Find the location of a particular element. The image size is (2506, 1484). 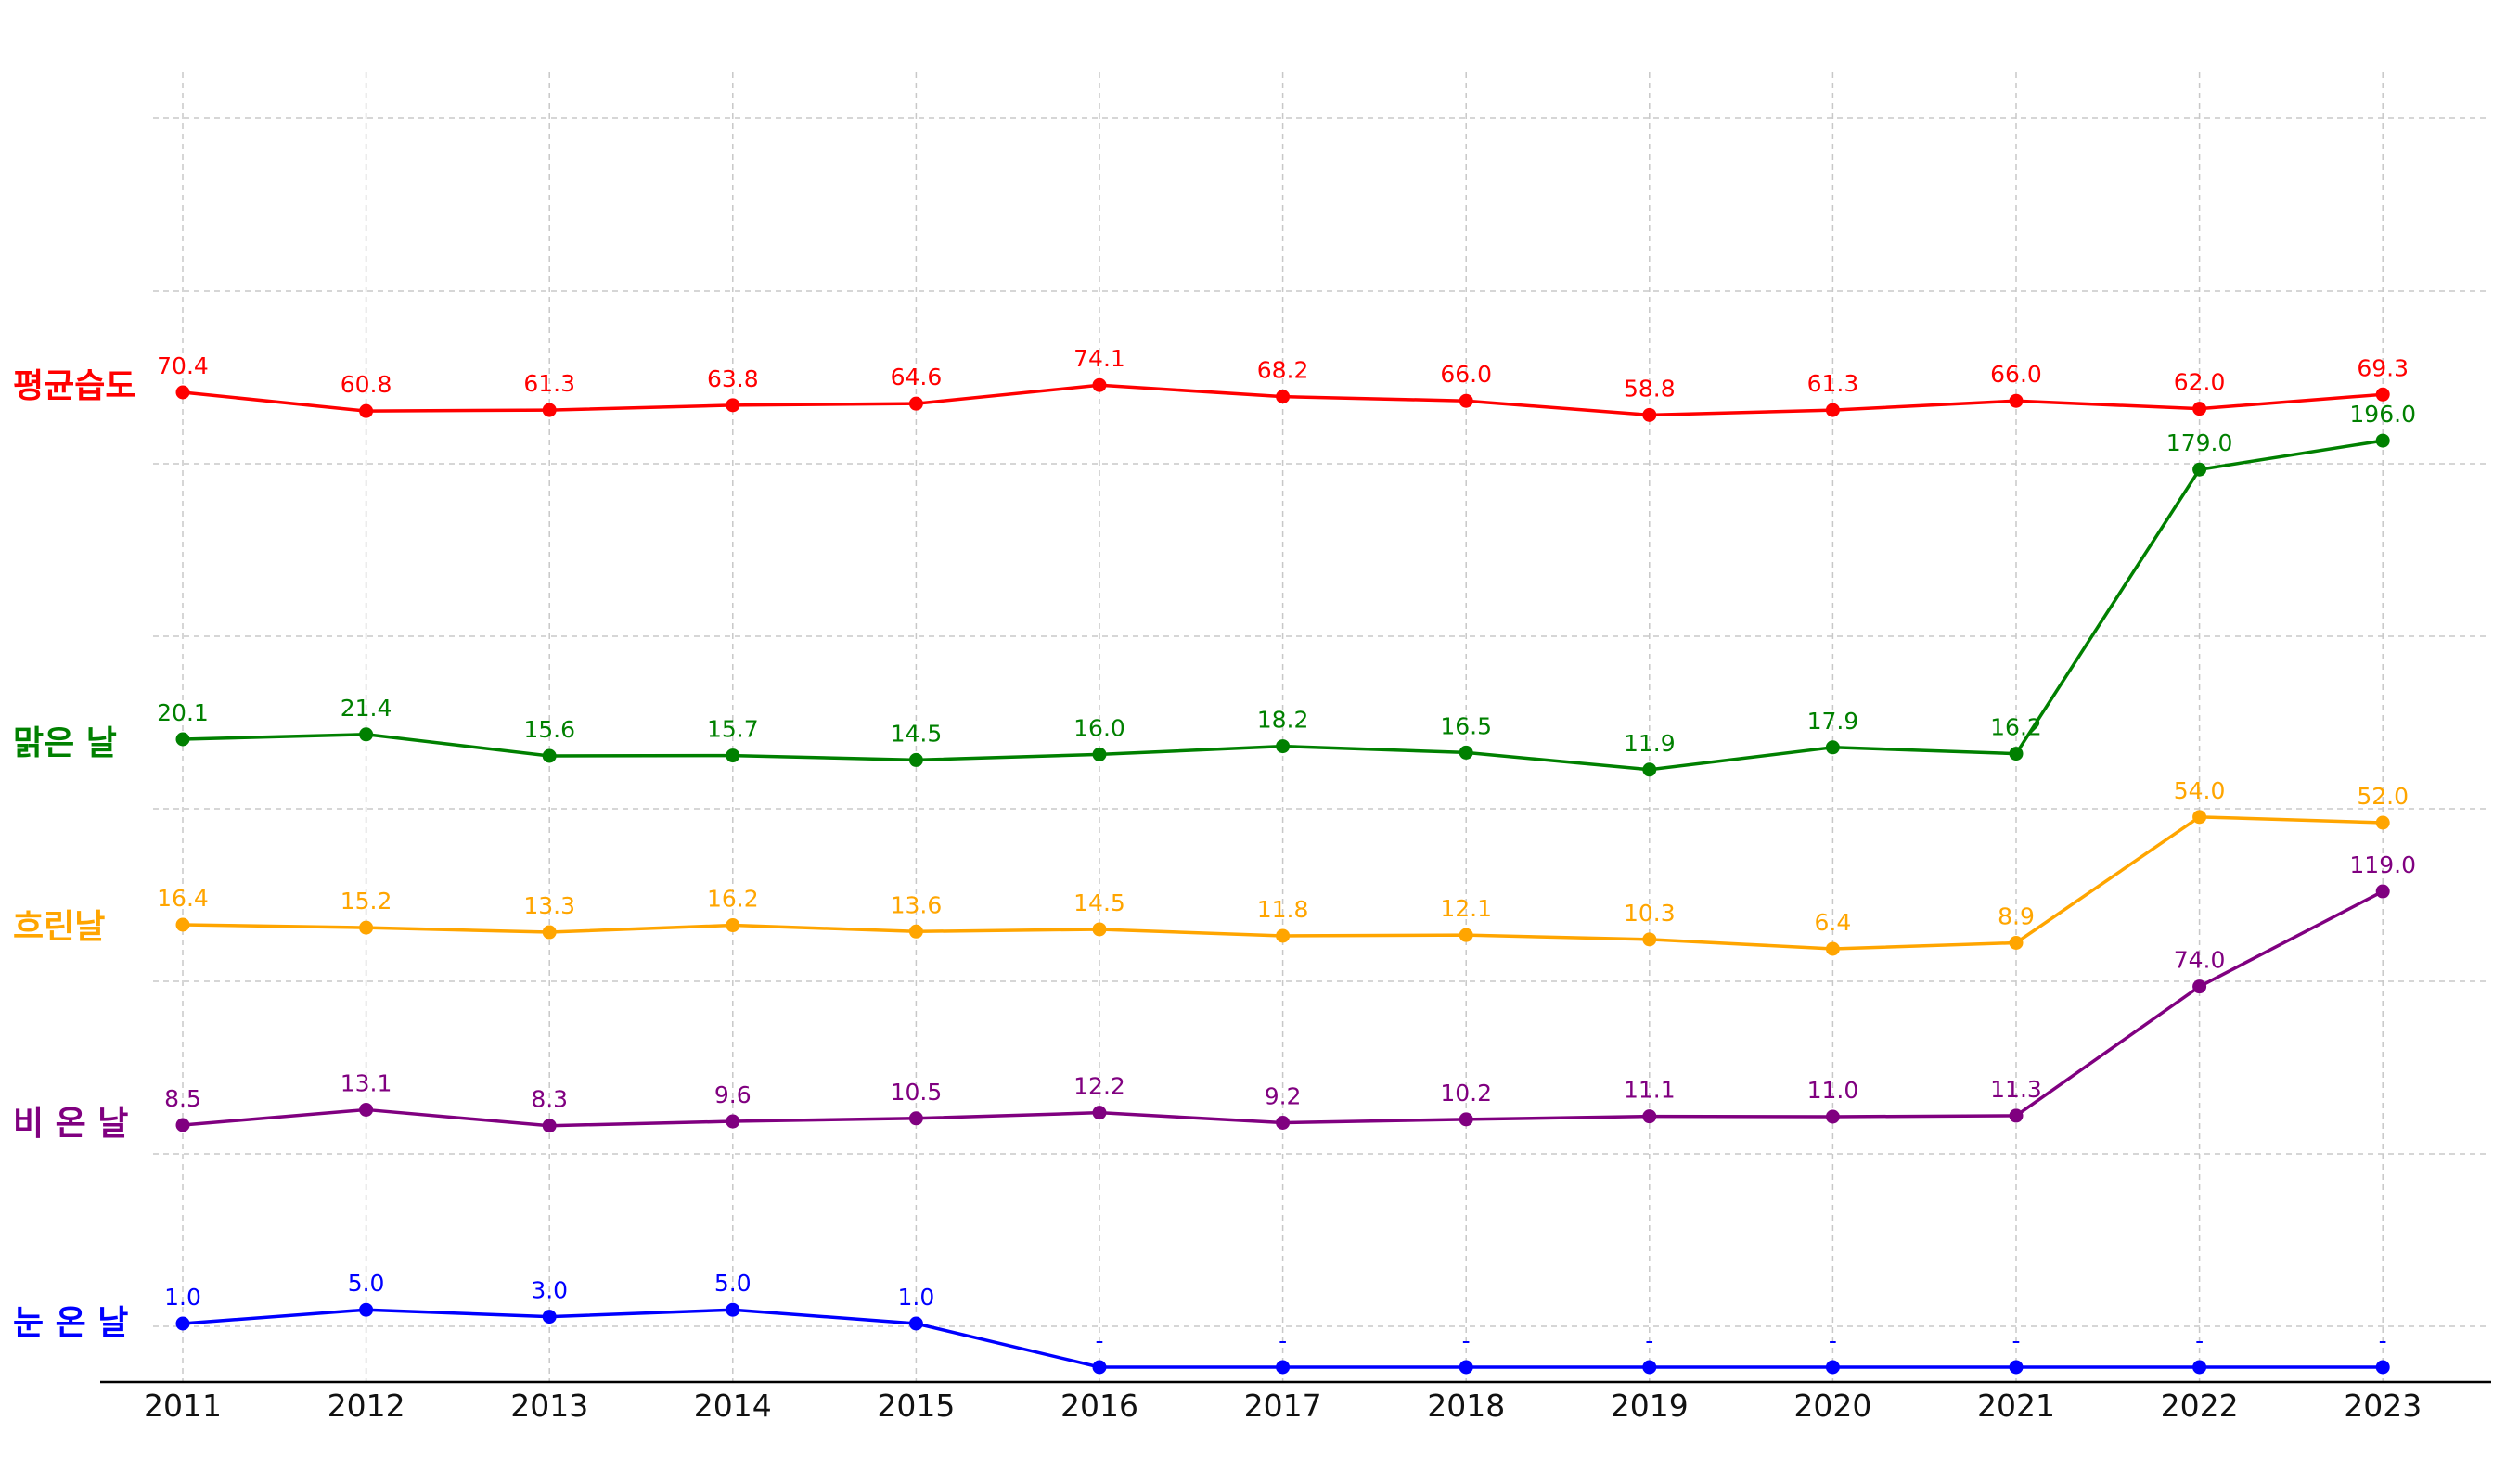

x-tick-label: 2014 is located at coordinates (733, 1406).